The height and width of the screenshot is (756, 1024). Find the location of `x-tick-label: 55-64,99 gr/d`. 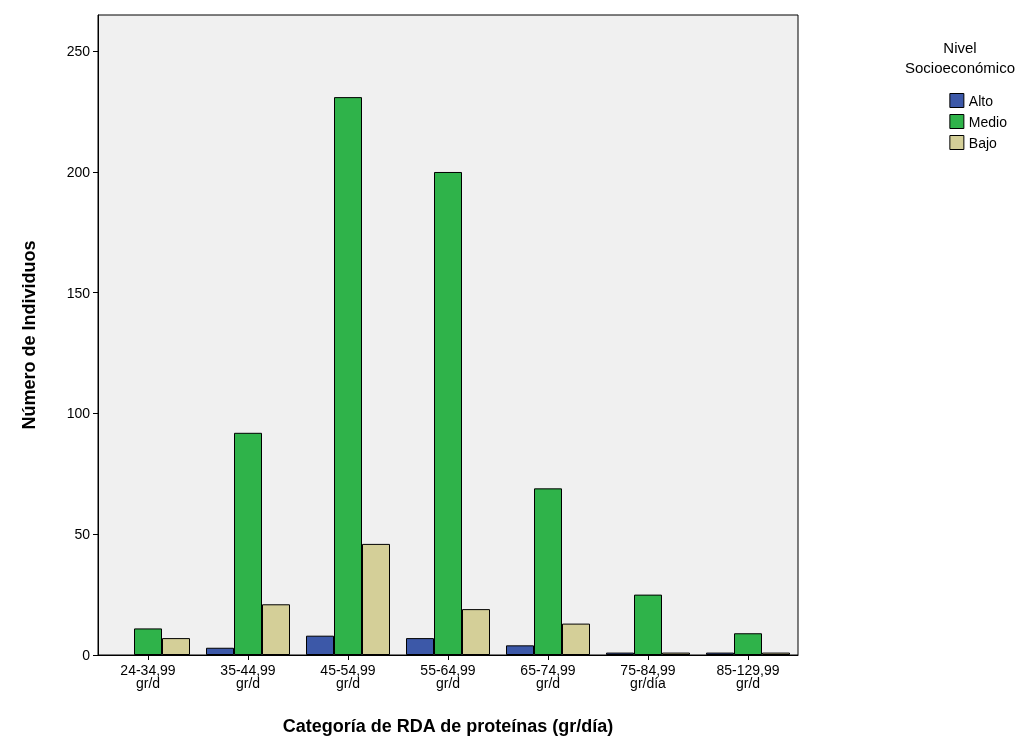

x-tick-label: 55-64,99 gr/d is located at coordinates (448, 676).